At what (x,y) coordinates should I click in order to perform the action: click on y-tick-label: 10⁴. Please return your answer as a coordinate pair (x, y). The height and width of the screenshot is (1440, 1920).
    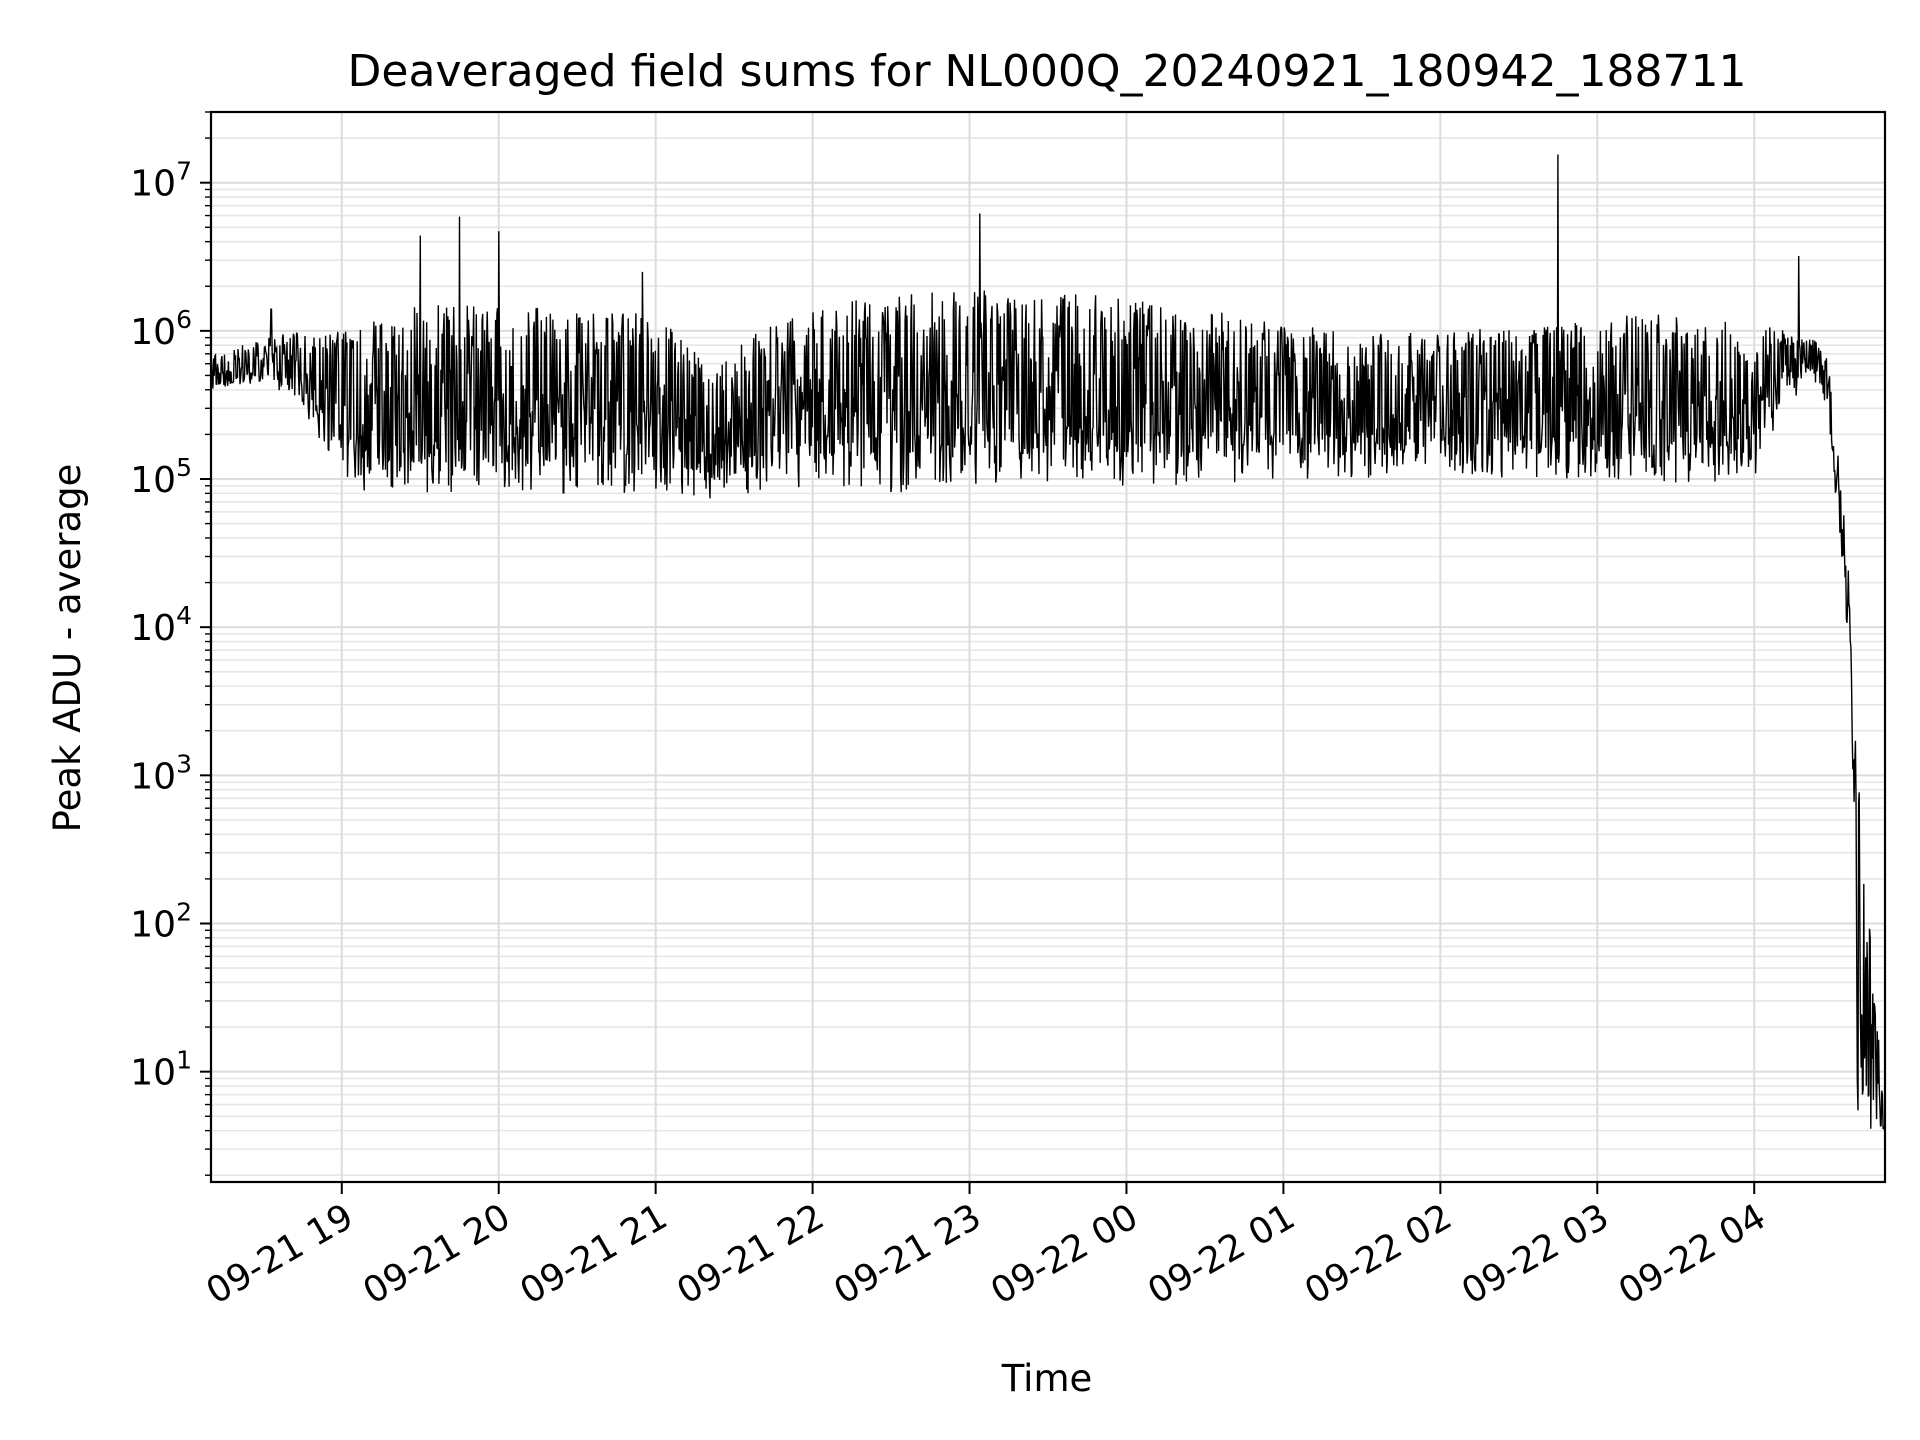
    Looking at the image, I should click on (161, 625).